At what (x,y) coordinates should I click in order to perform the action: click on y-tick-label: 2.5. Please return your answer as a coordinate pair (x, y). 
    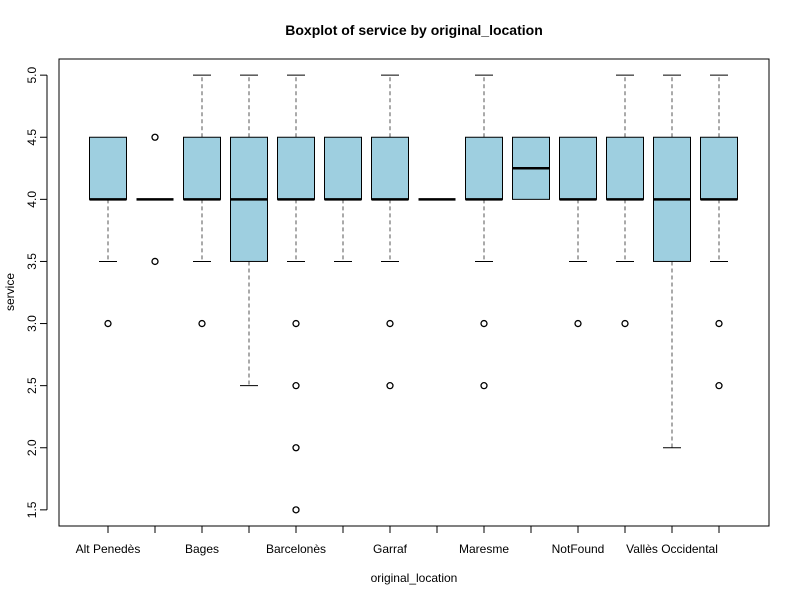
    Looking at the image, I should click on (32, 385).